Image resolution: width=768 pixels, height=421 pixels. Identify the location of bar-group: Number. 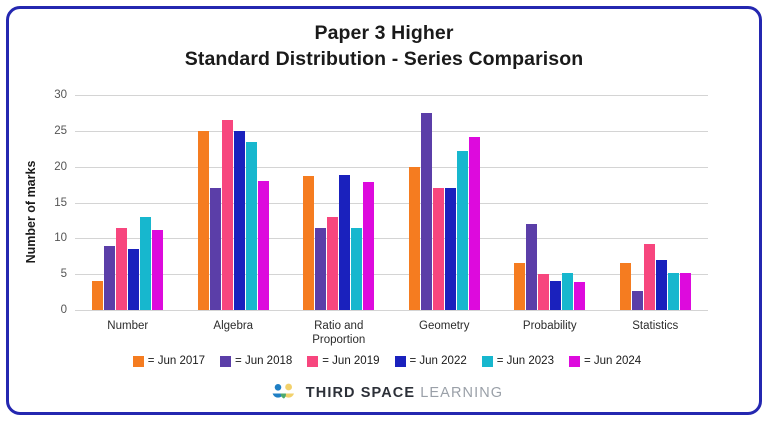
(128, 213).